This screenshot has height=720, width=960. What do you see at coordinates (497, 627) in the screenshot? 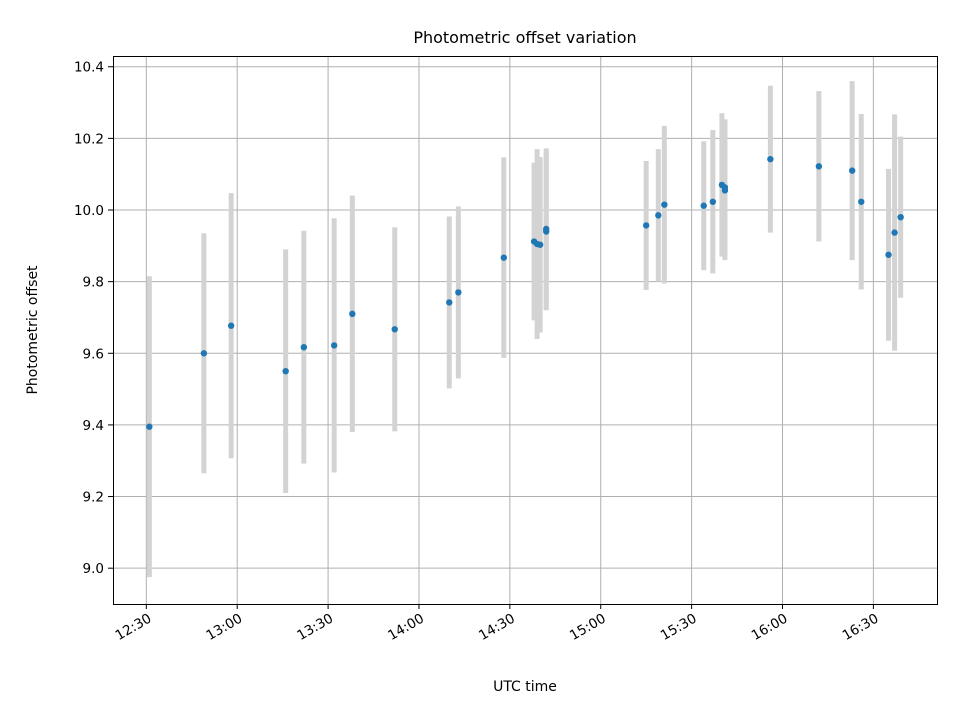
I see `x-tick-label: 14:30` at bounding box center [497, 627].